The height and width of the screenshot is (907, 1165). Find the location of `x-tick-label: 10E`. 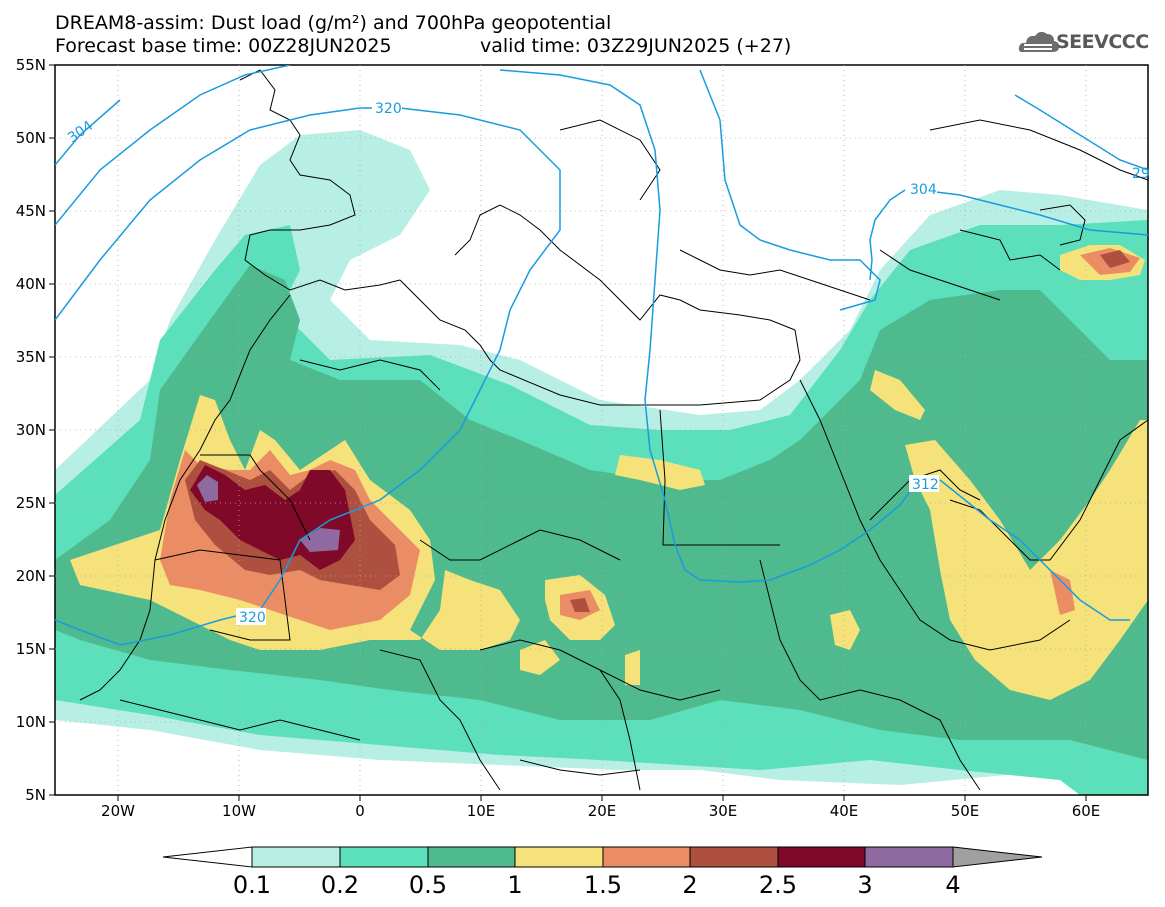

x-tick-label: 10E is located at coordinates (481, 811).